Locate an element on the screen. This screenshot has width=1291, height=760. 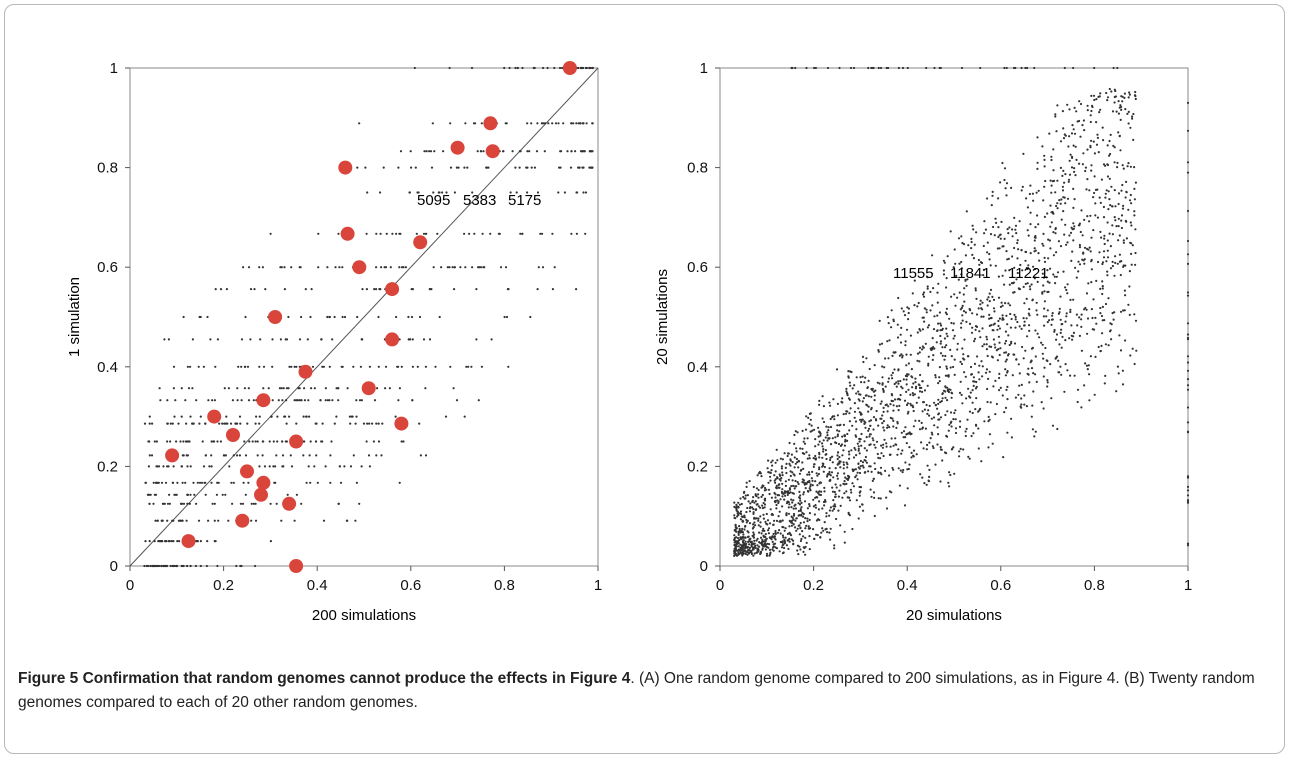
highlight-point is located at coordinates (359, 267).